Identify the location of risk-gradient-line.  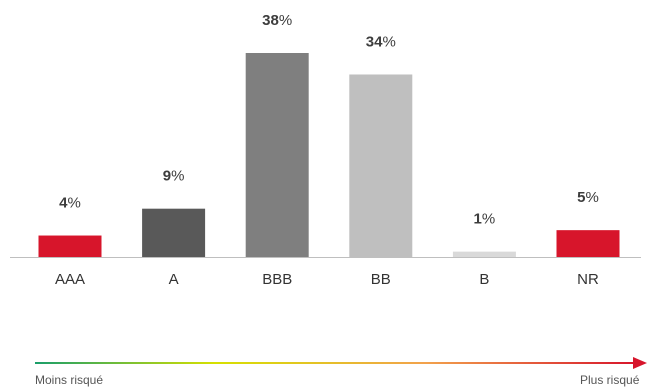
(335, 363).